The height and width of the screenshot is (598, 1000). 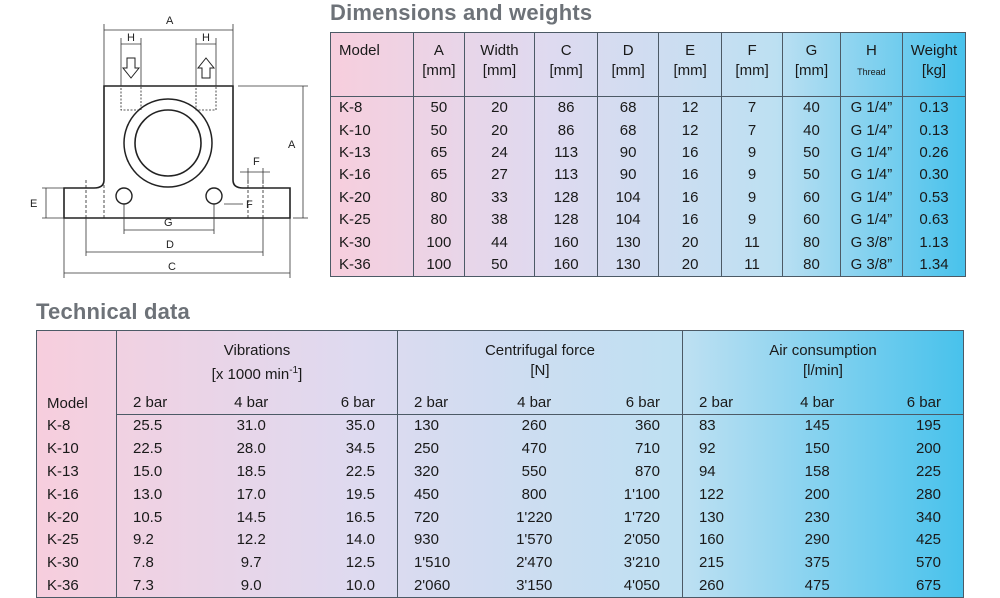 I want to click on value-cell: 375, so click(x=817, y=563).